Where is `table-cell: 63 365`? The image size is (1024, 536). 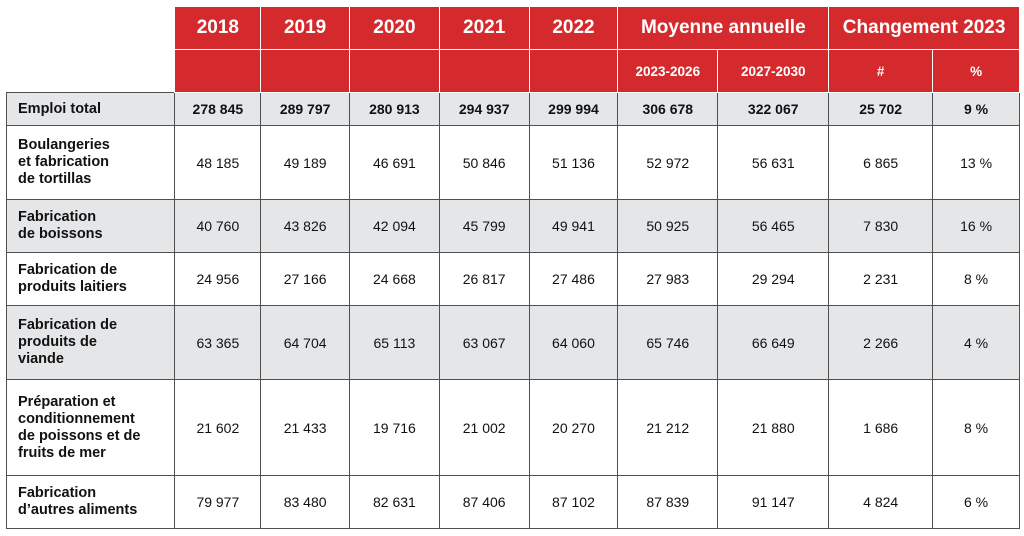 table-cell: 63 365 is located at coordinates (218, 342).